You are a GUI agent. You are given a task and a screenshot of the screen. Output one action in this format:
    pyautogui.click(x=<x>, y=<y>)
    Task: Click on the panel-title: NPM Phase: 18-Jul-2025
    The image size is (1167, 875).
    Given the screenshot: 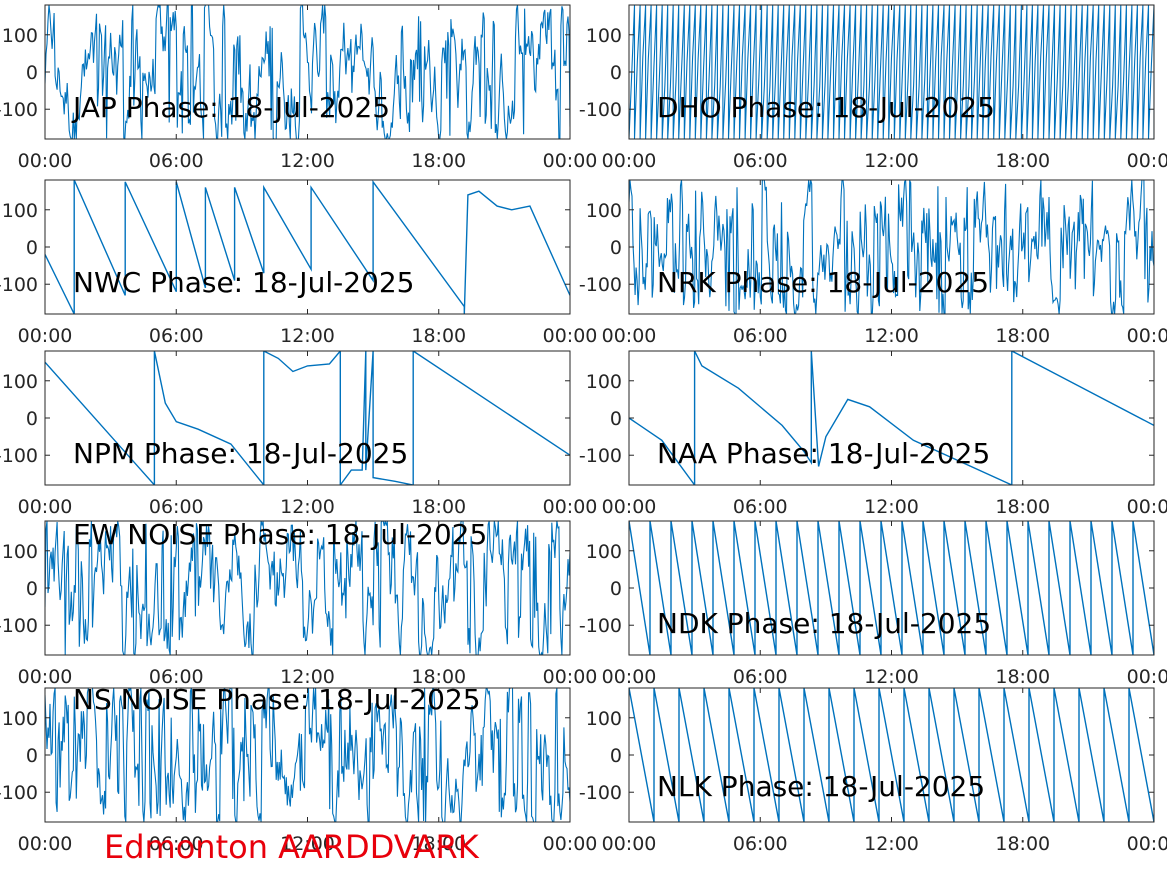 What is the action you would take?
    pyautogui.click(x=240, y=453)
    